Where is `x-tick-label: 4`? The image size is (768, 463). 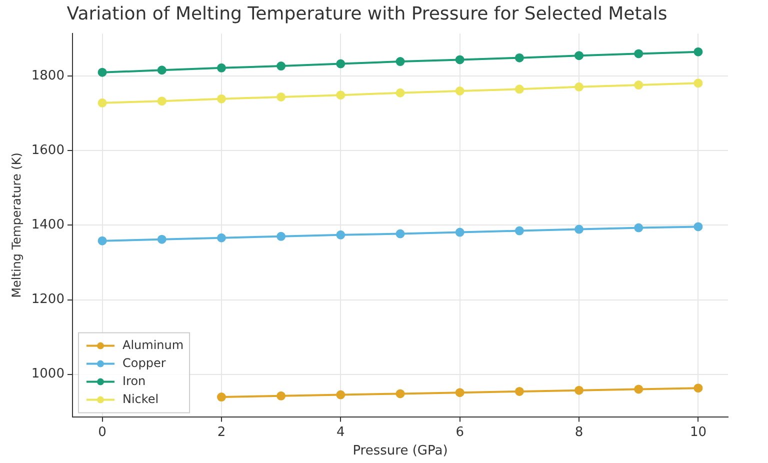 x-tick-label: 4 is located at coordinates (340, 432).